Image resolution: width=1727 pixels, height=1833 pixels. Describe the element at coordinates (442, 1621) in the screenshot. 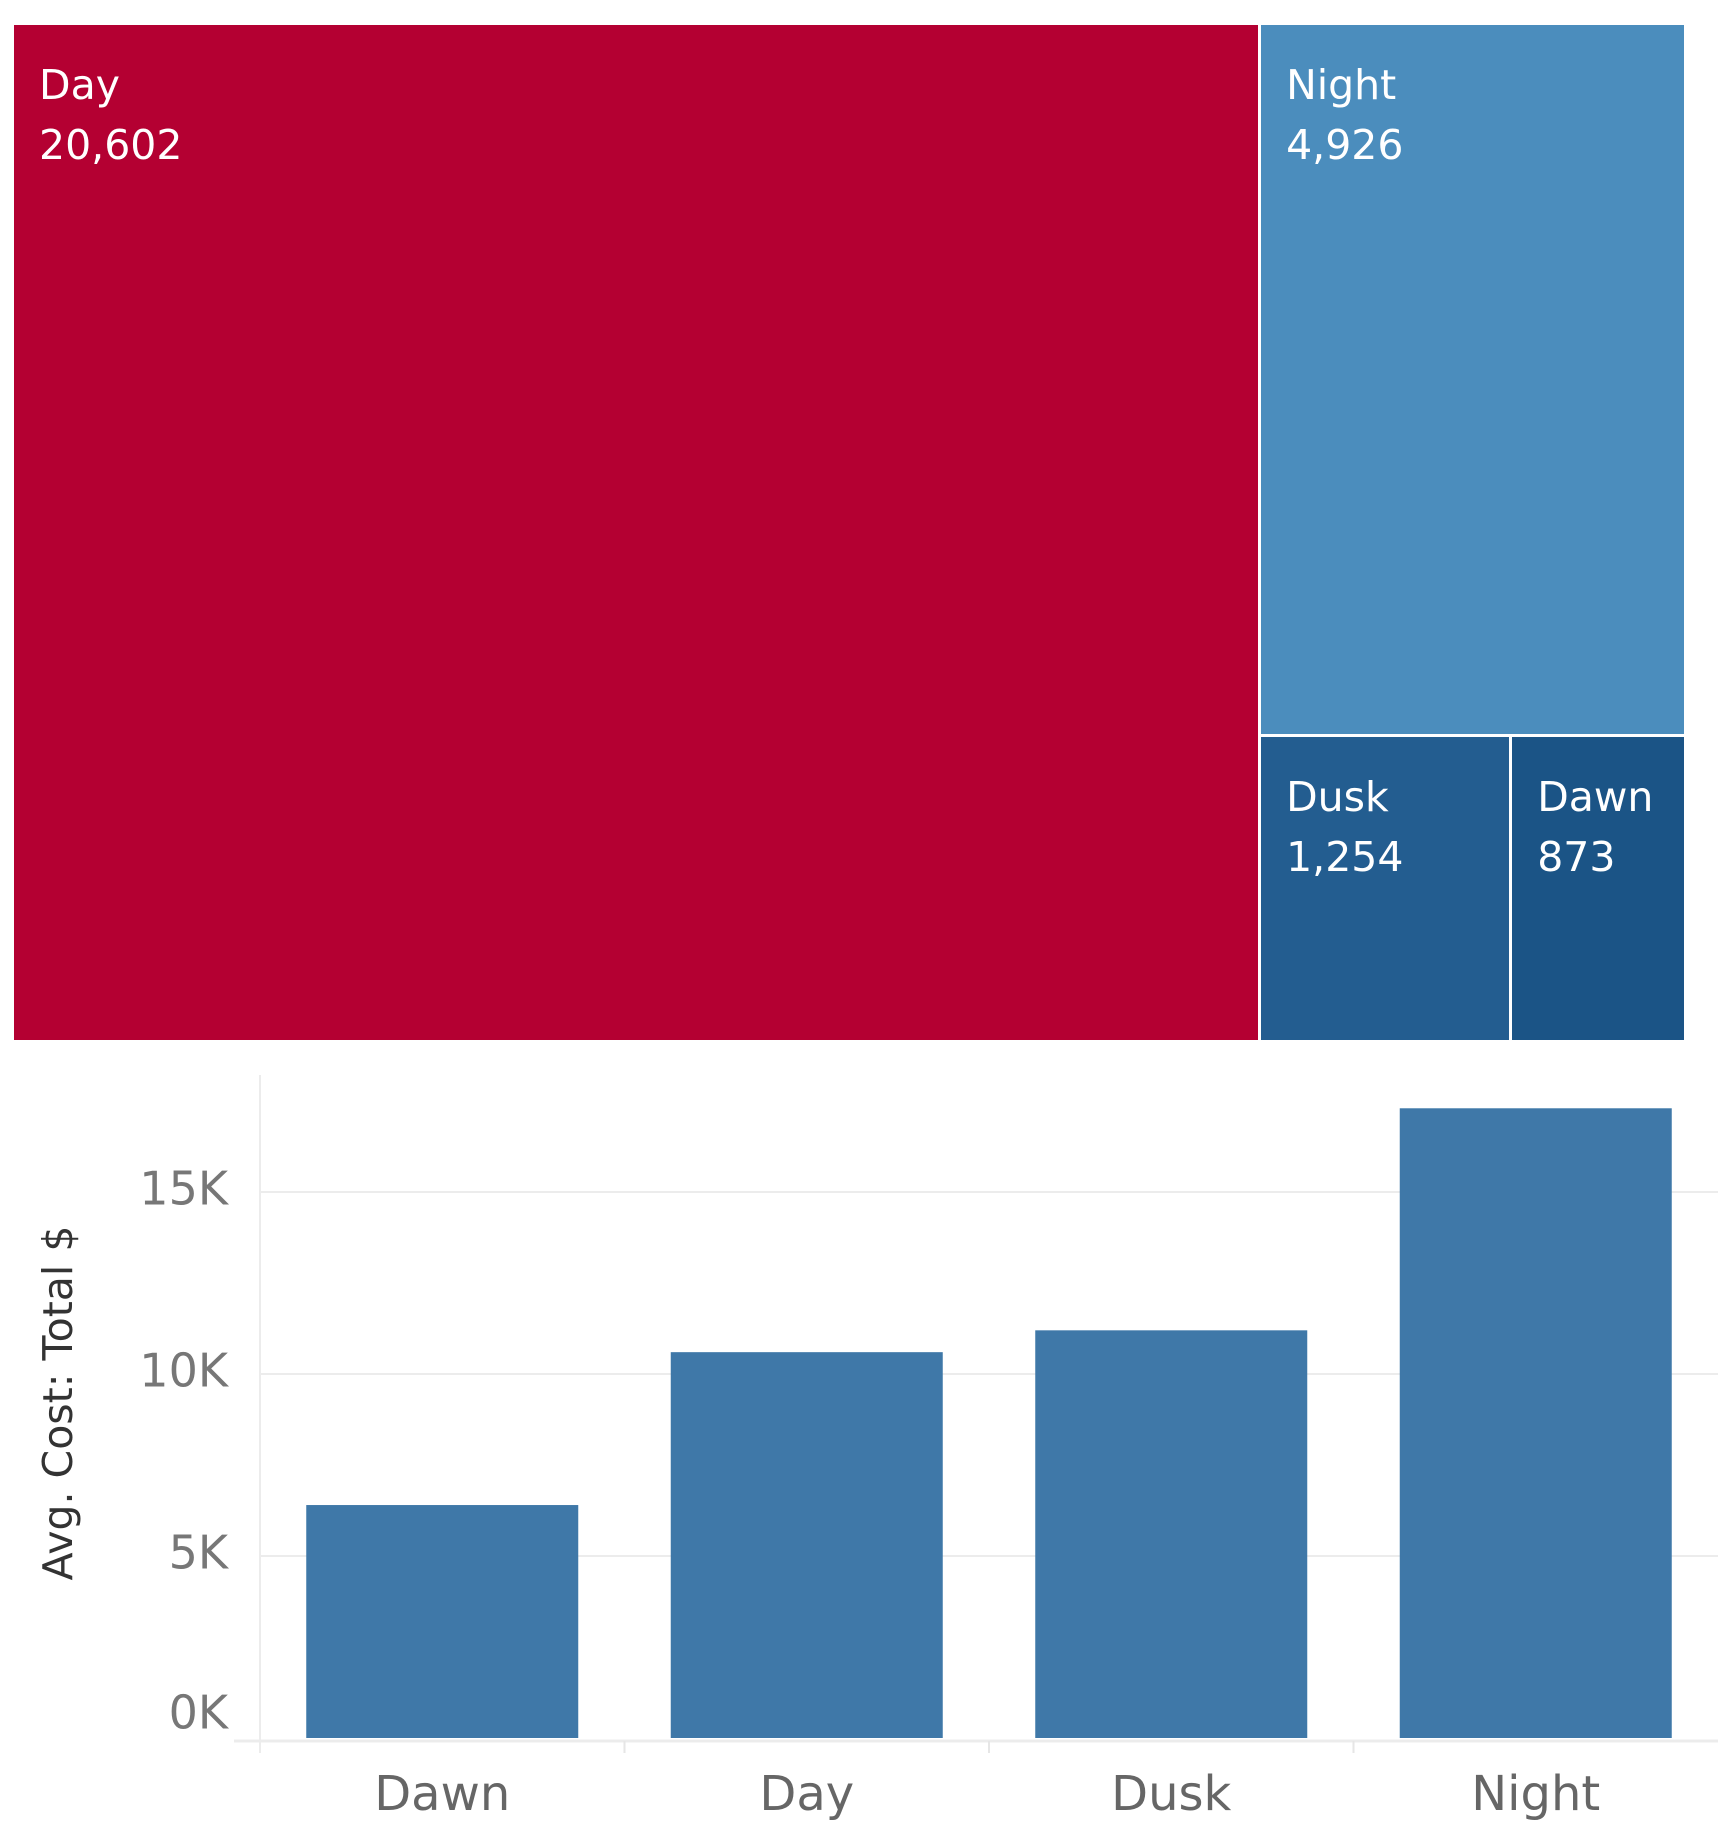

I see `bar-dawn` at that location.